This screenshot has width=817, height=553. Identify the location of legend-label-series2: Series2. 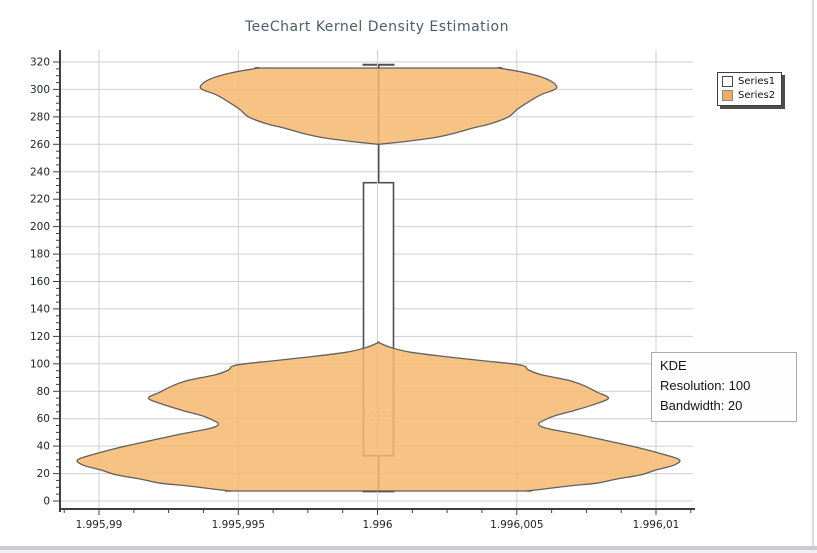
(757, 95).